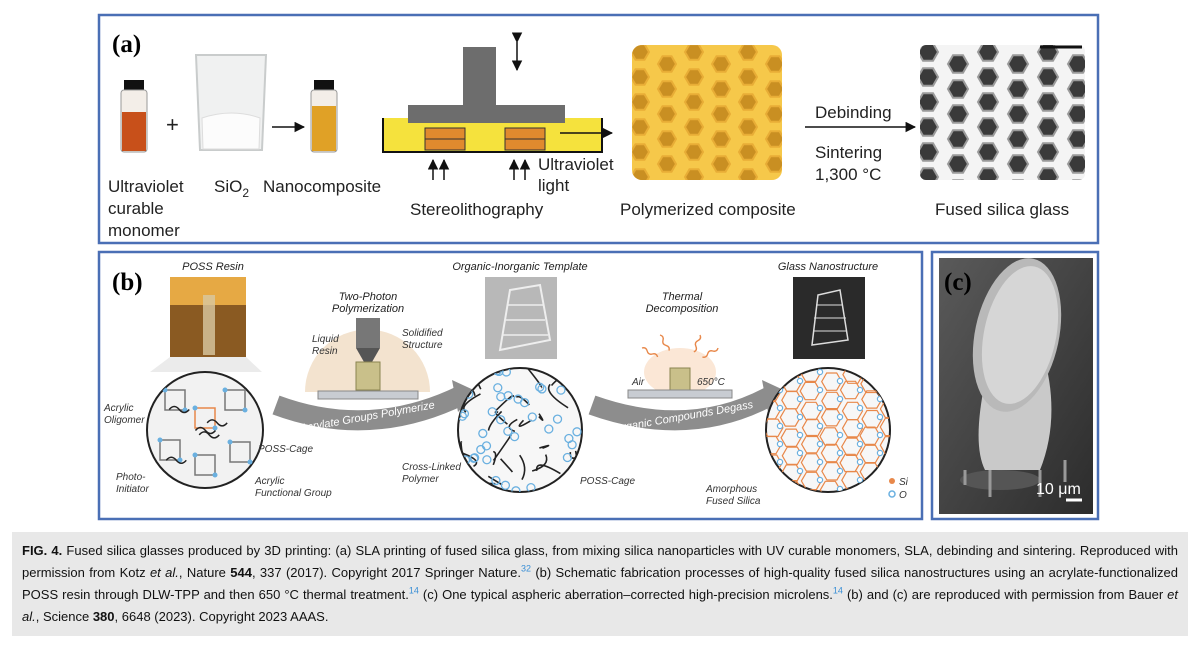  What do you see at coordinates (204, 572) in the screenshot?
I see `caption-text: , Nature` at bounding box center [204, 572].